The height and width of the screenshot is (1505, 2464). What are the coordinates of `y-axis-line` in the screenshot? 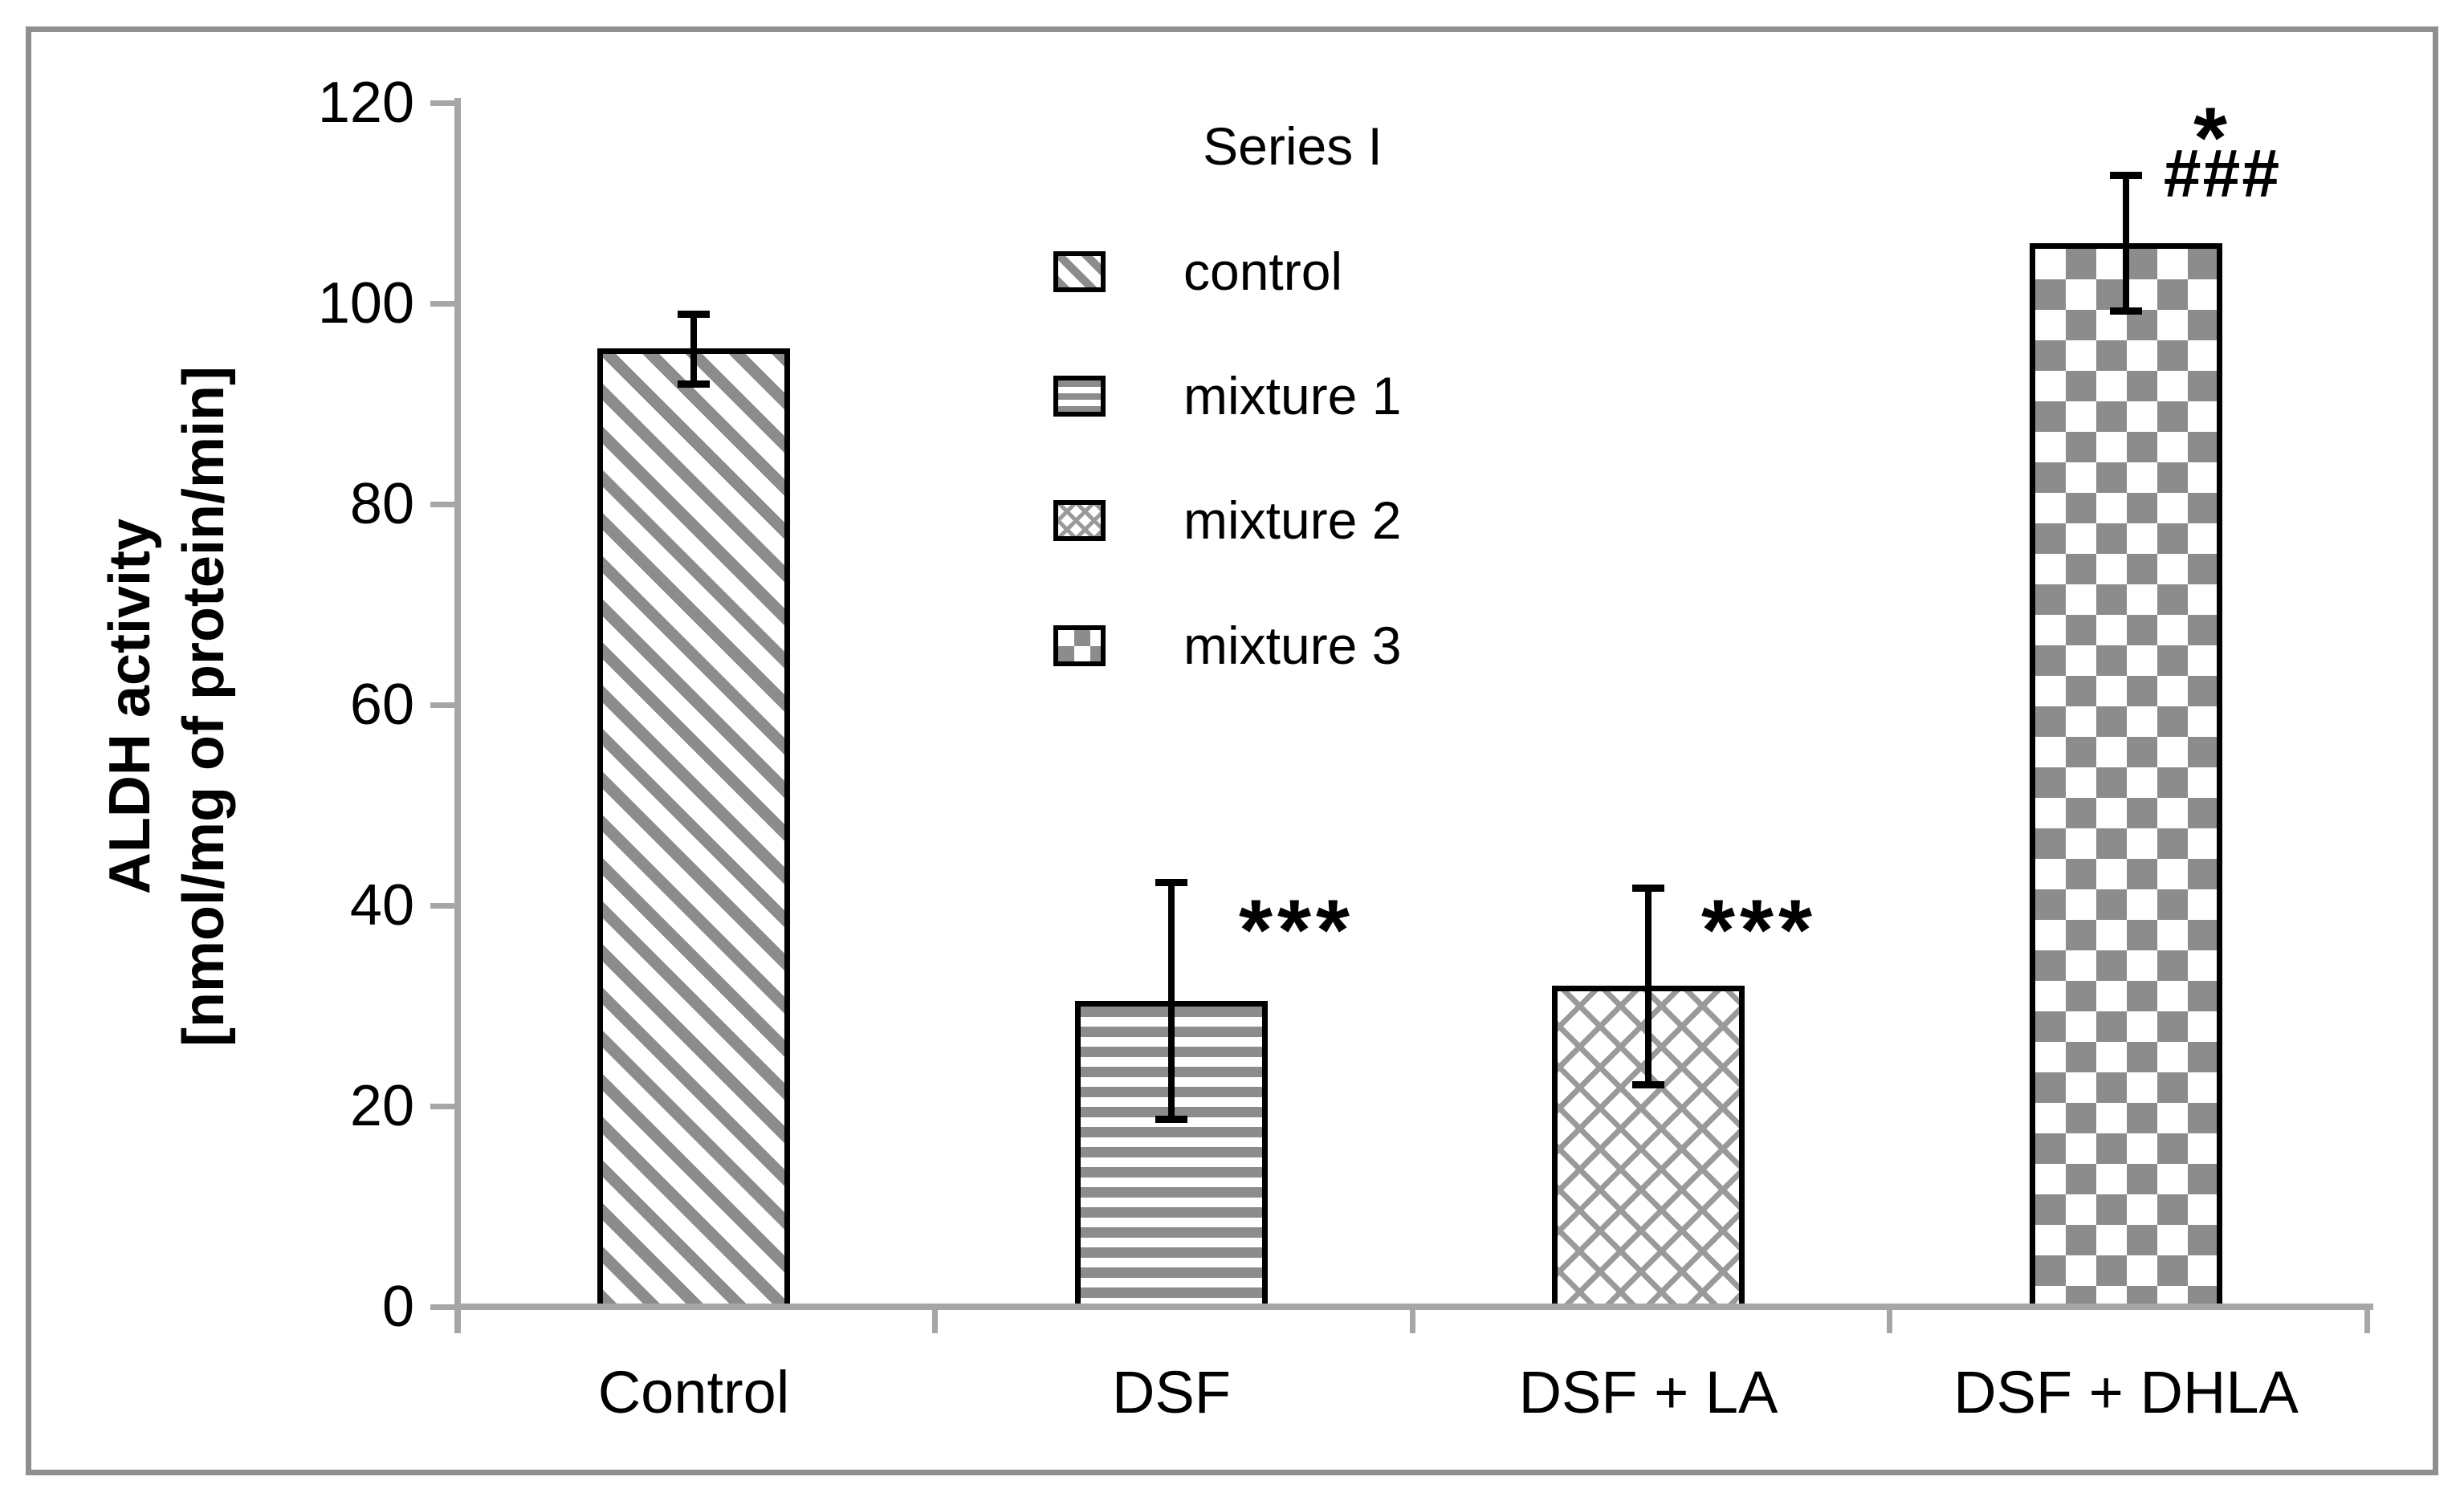 It's located at (457, 715).